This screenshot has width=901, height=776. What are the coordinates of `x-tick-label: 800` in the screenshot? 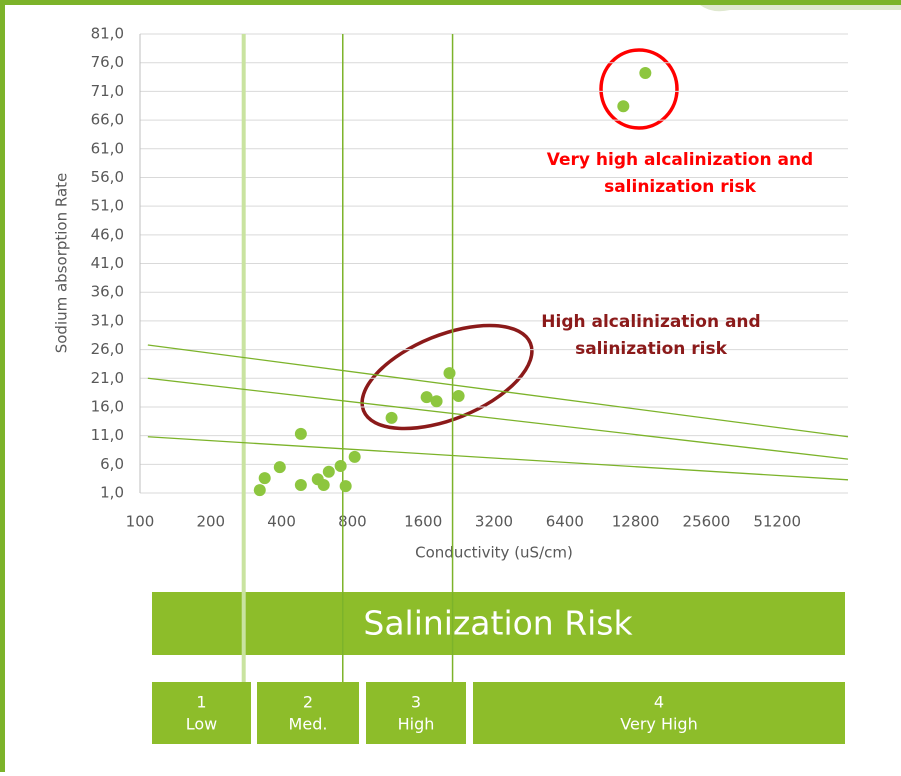 It's located at (352, 522).